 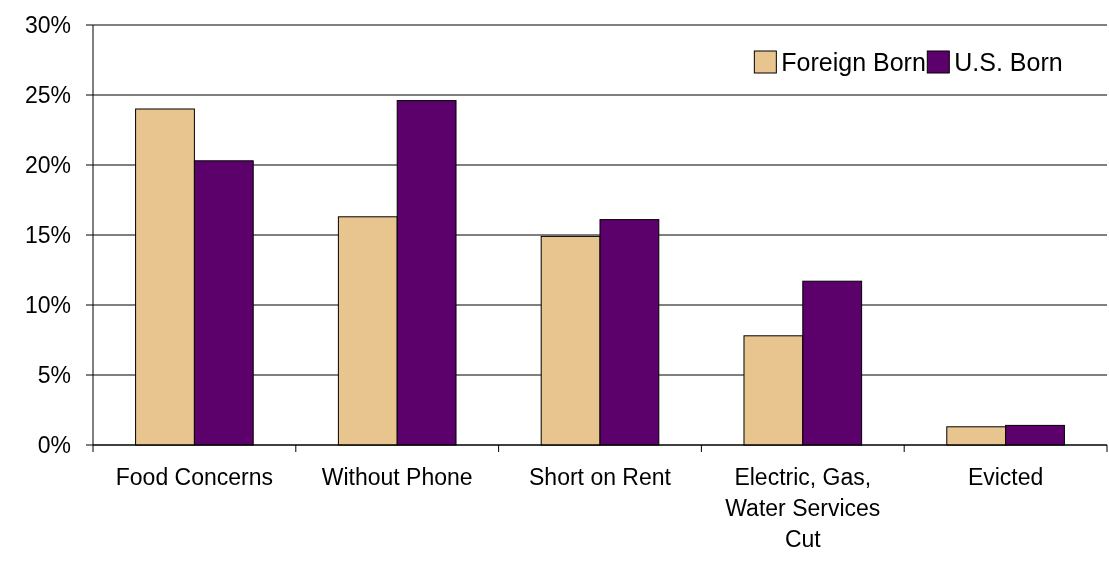 I want to click on y-tick-label: 0%, so click(x=54, y=445).